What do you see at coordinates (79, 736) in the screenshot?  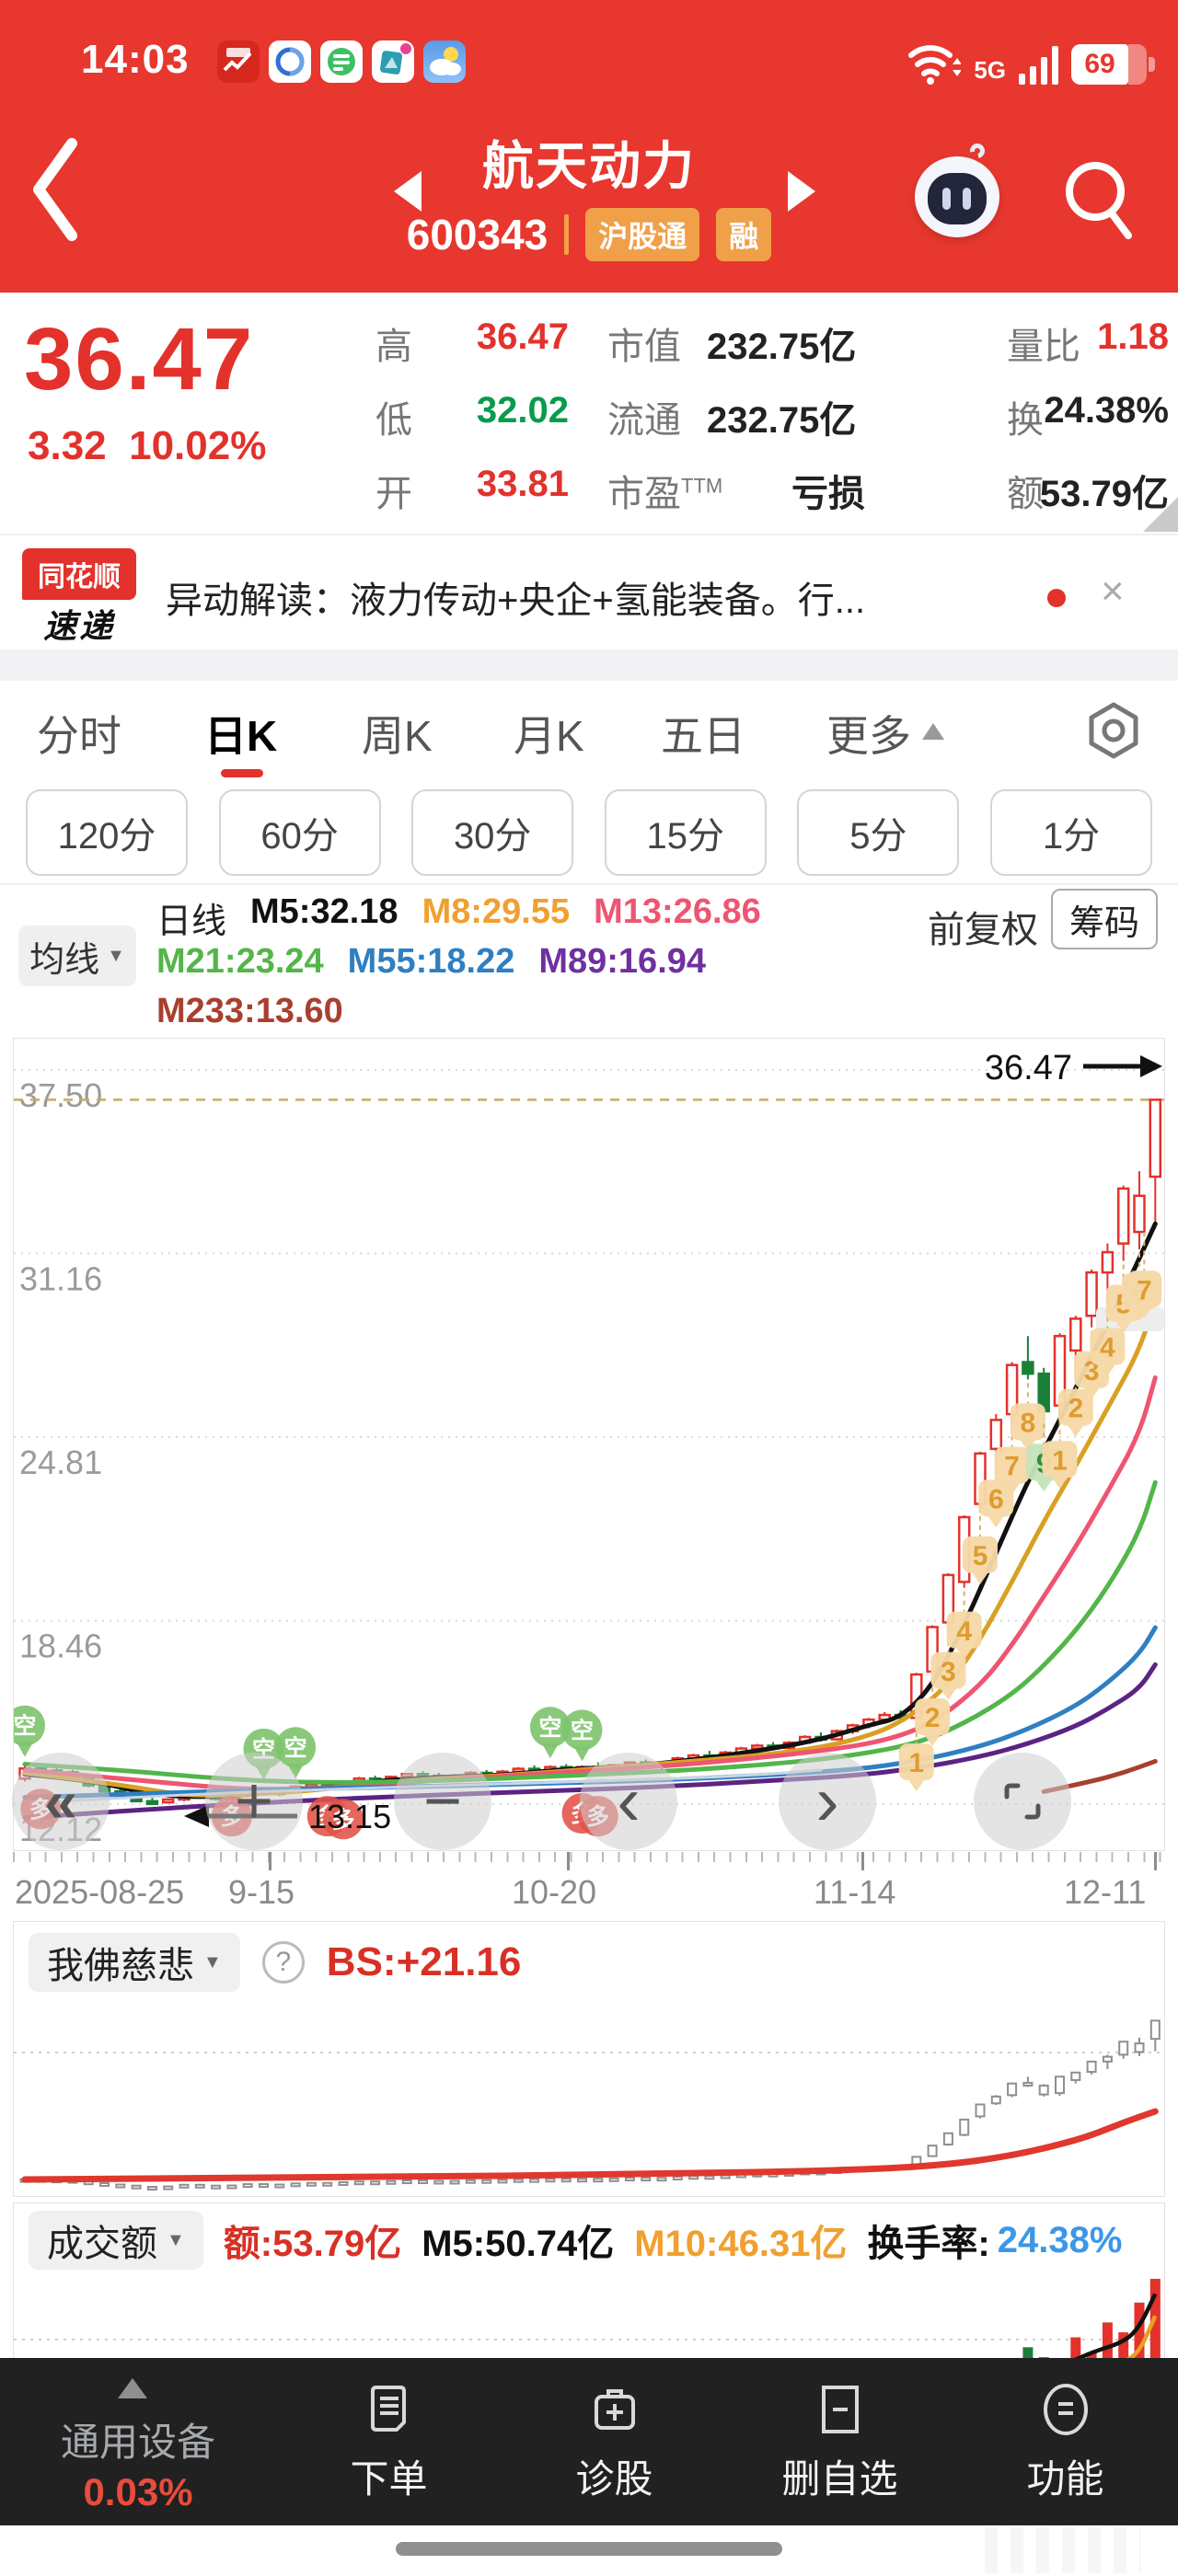 I see `tab-minute: 分时` at bounding box center [79, 736].